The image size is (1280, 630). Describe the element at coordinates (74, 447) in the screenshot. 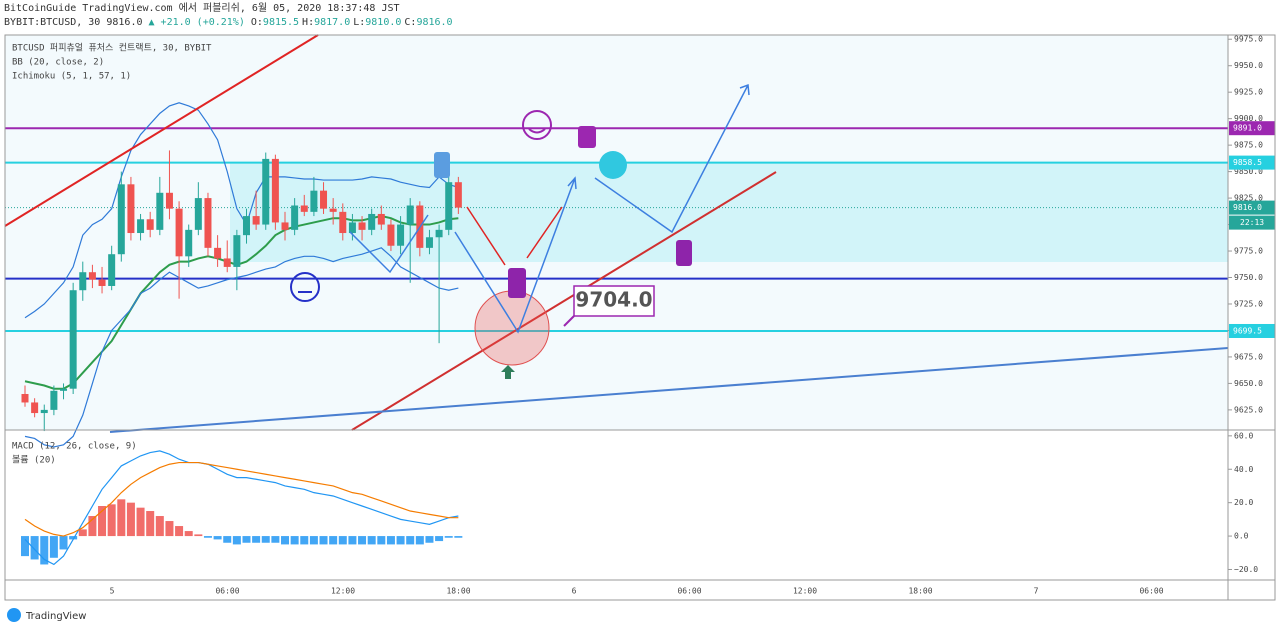

I see `legend-text: MACD (12, 26, close, 9)` at that location.